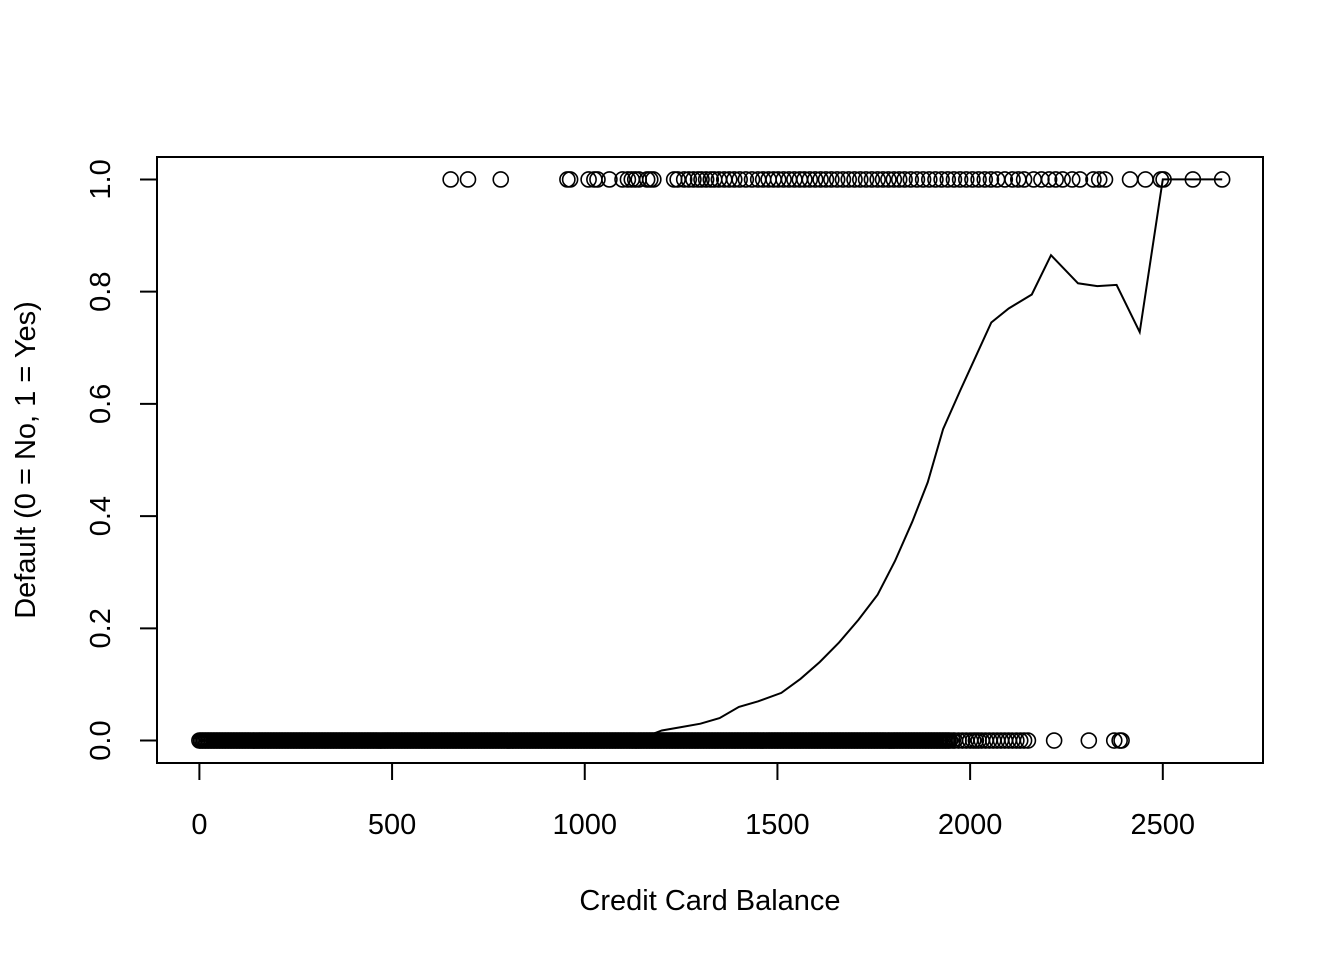  I want to click on y-tick-label: 0.2, so click(101, 628).